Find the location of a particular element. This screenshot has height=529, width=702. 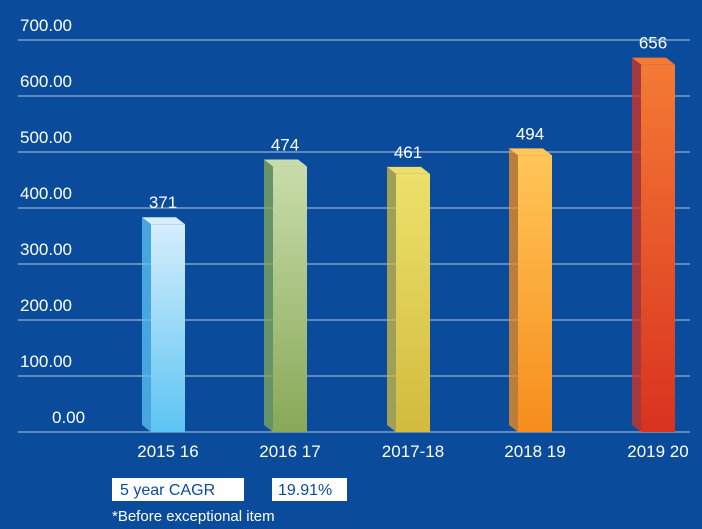

value-label: 474 is located at coordinates (285, 145).